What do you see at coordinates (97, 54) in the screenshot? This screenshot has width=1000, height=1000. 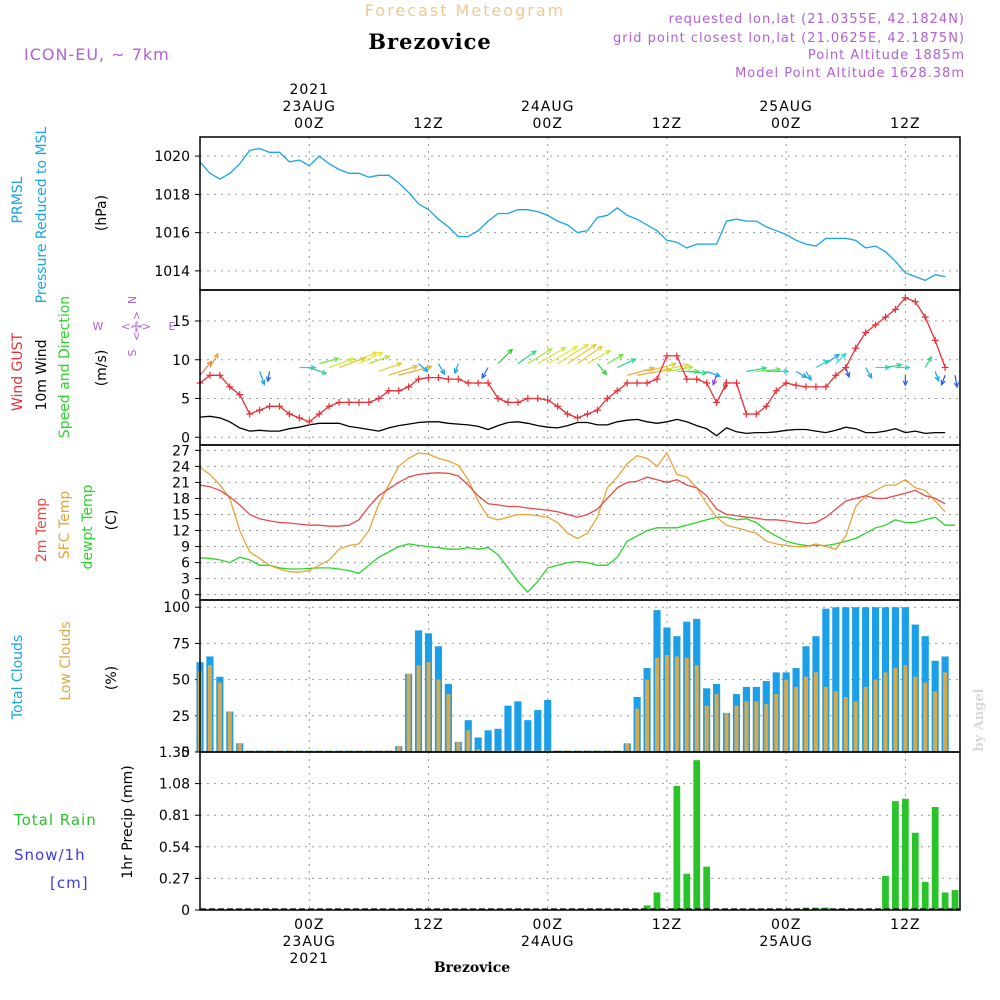 I see `model-name: ICON-EU, ~ 7km` at bounding box center [97, 54].